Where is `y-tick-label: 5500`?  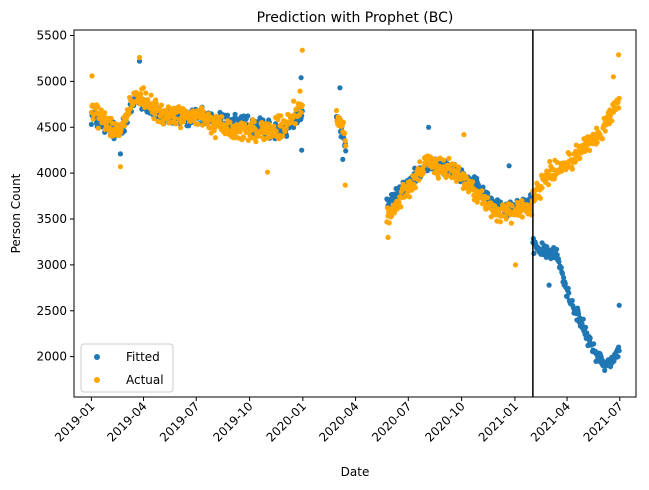 y-tick-label: 5500 is located at coordinates (51, 36).